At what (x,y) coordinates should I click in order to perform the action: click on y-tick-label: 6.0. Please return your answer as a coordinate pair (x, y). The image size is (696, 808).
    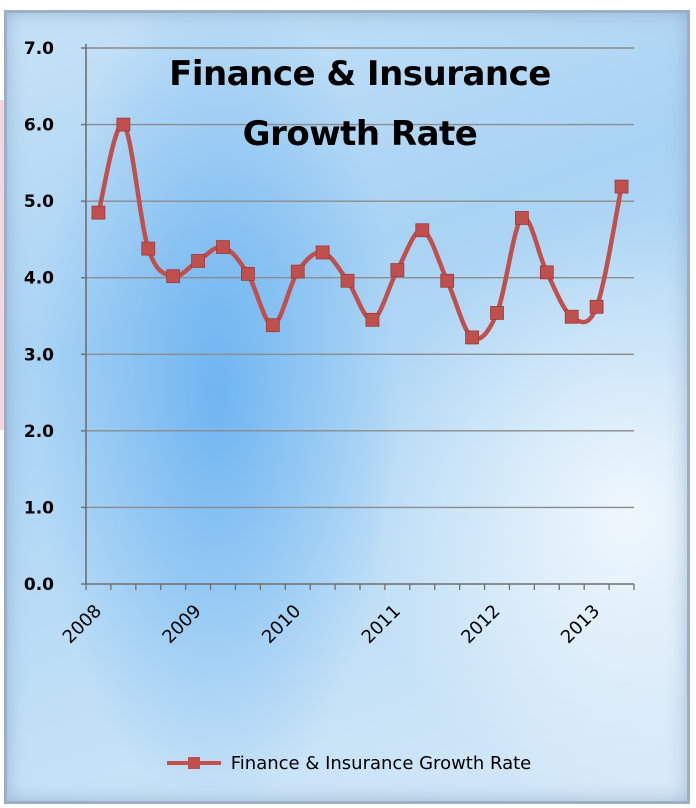
    Looking at the image, I should click on (39, 126).